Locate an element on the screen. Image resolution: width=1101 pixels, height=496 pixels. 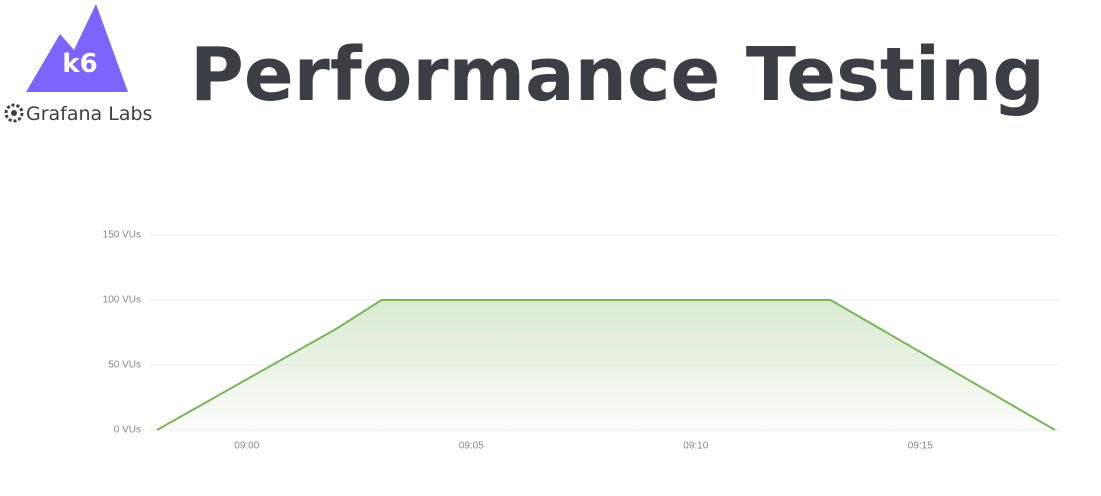
x-tick-label: 09:00 is located at coordinates (246, 446).